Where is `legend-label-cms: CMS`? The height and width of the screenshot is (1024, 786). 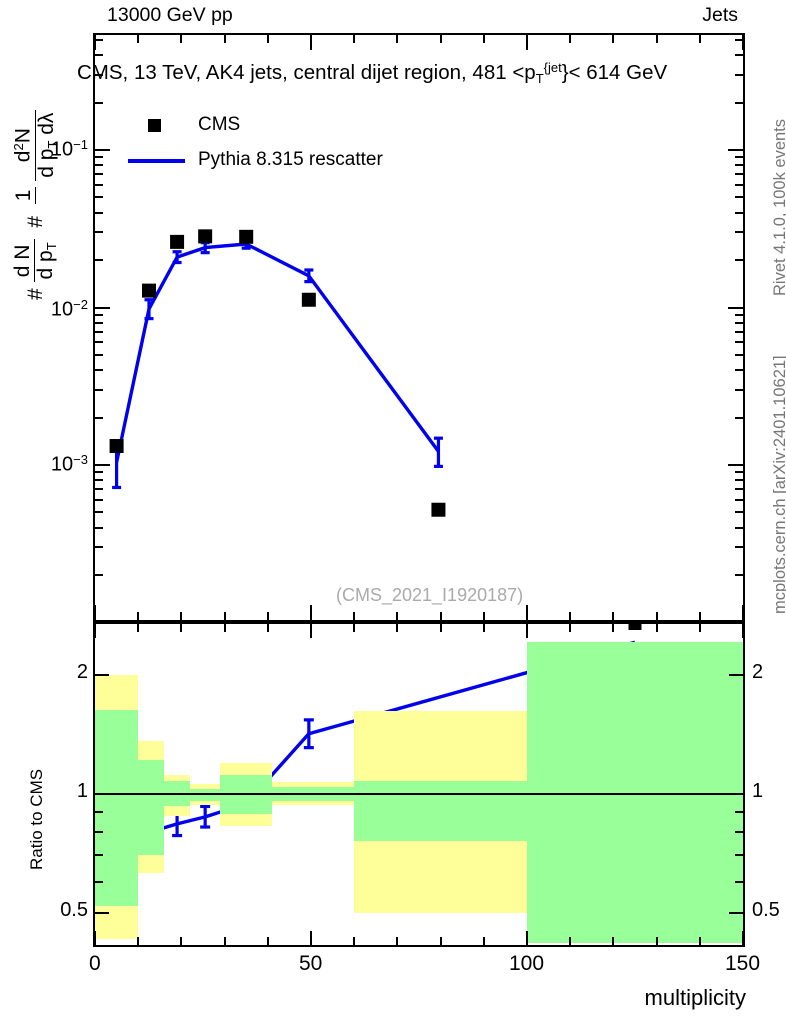 legend-label-cms: CMS is located at coordinates (219, 124).